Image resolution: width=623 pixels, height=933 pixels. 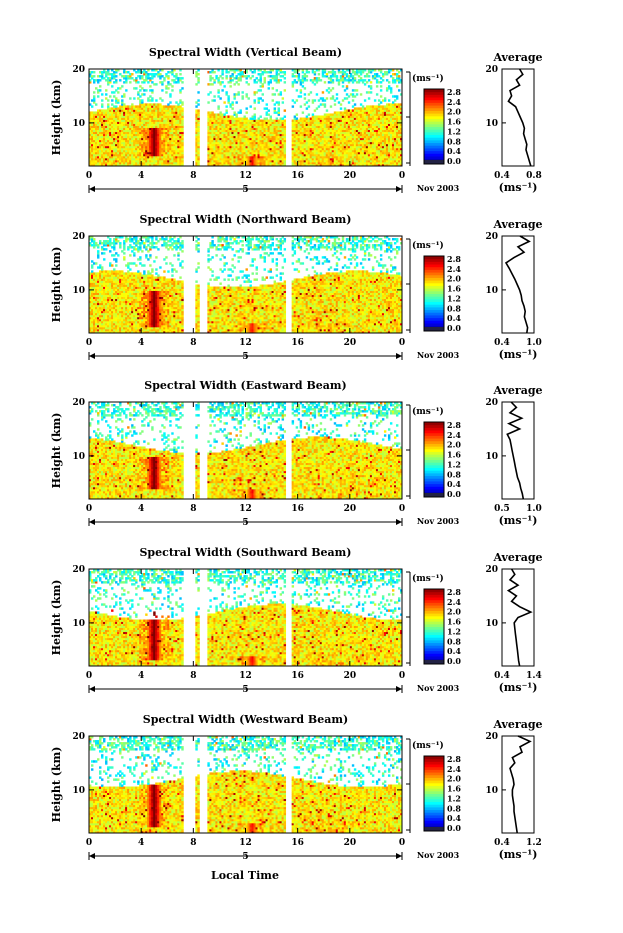 What do you see at coordinates (428, 78) in the screenshot?
I see `colorbar-unit: (ms⁻¹)` at bounding box center [428, 78].